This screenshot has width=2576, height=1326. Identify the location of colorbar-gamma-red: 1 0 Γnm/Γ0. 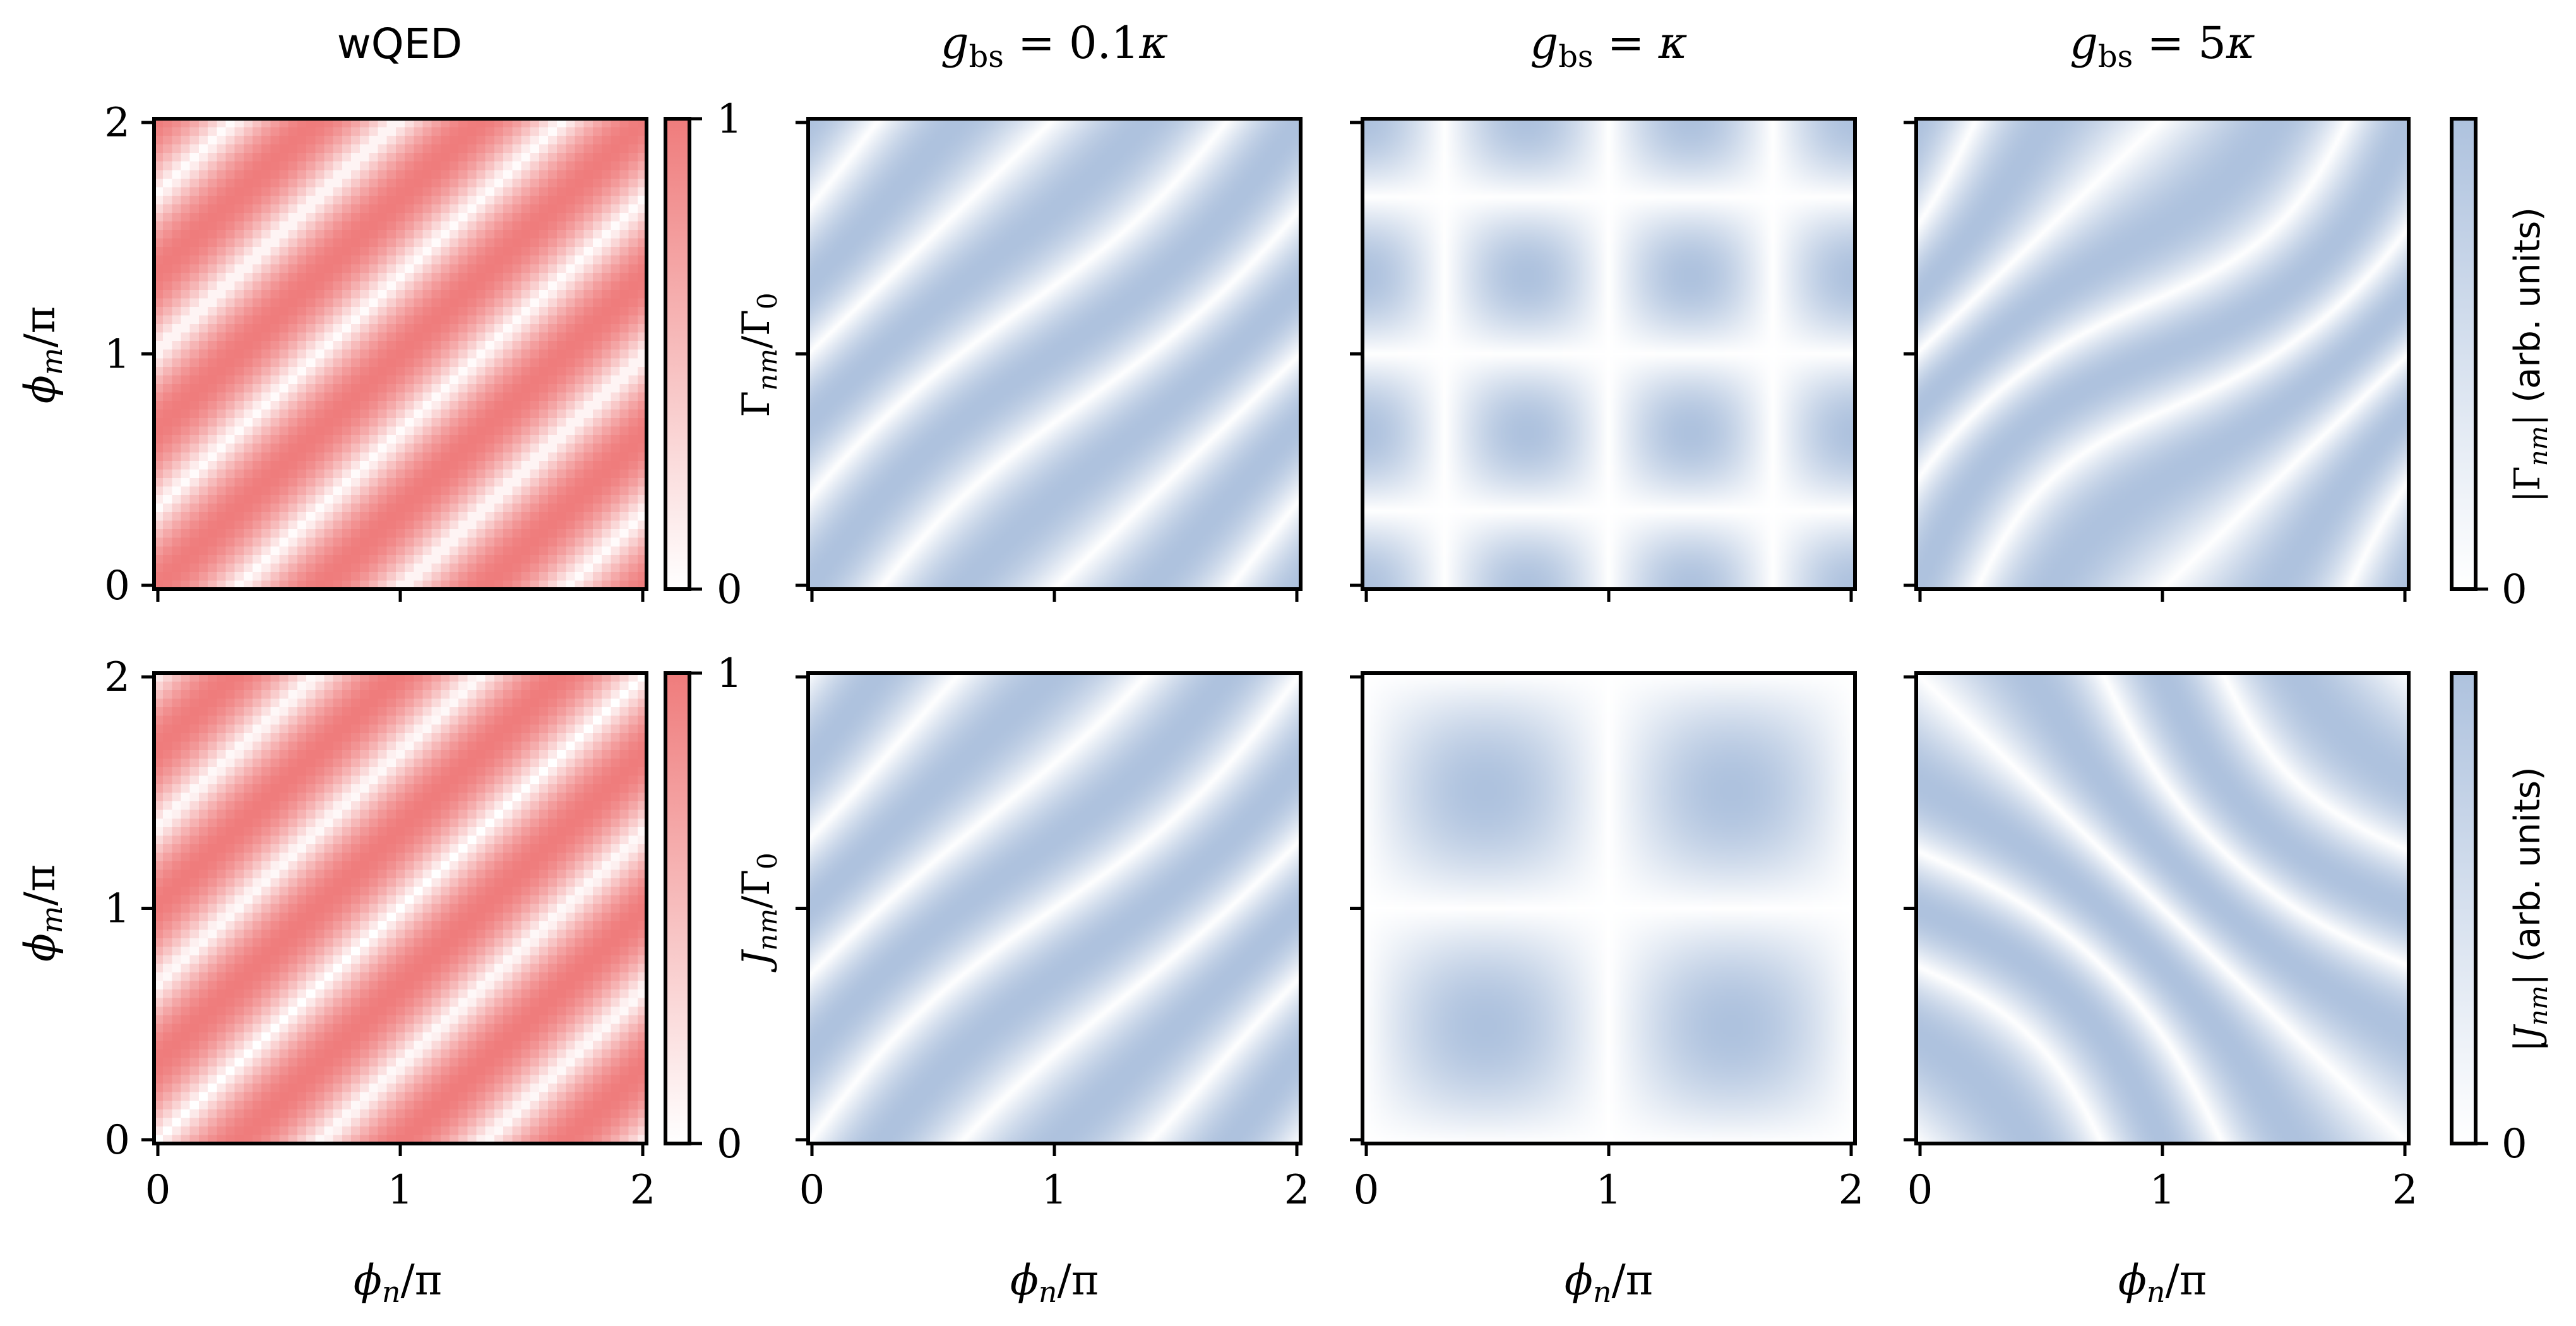
(723, 354).